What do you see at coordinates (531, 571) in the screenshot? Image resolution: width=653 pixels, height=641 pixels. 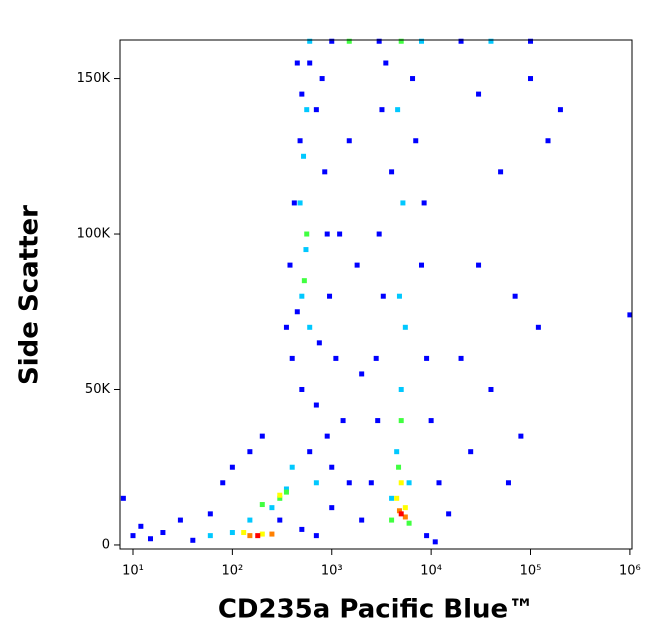 I see `x-tick-label: 10⁵` at bounding box center [531, 571].